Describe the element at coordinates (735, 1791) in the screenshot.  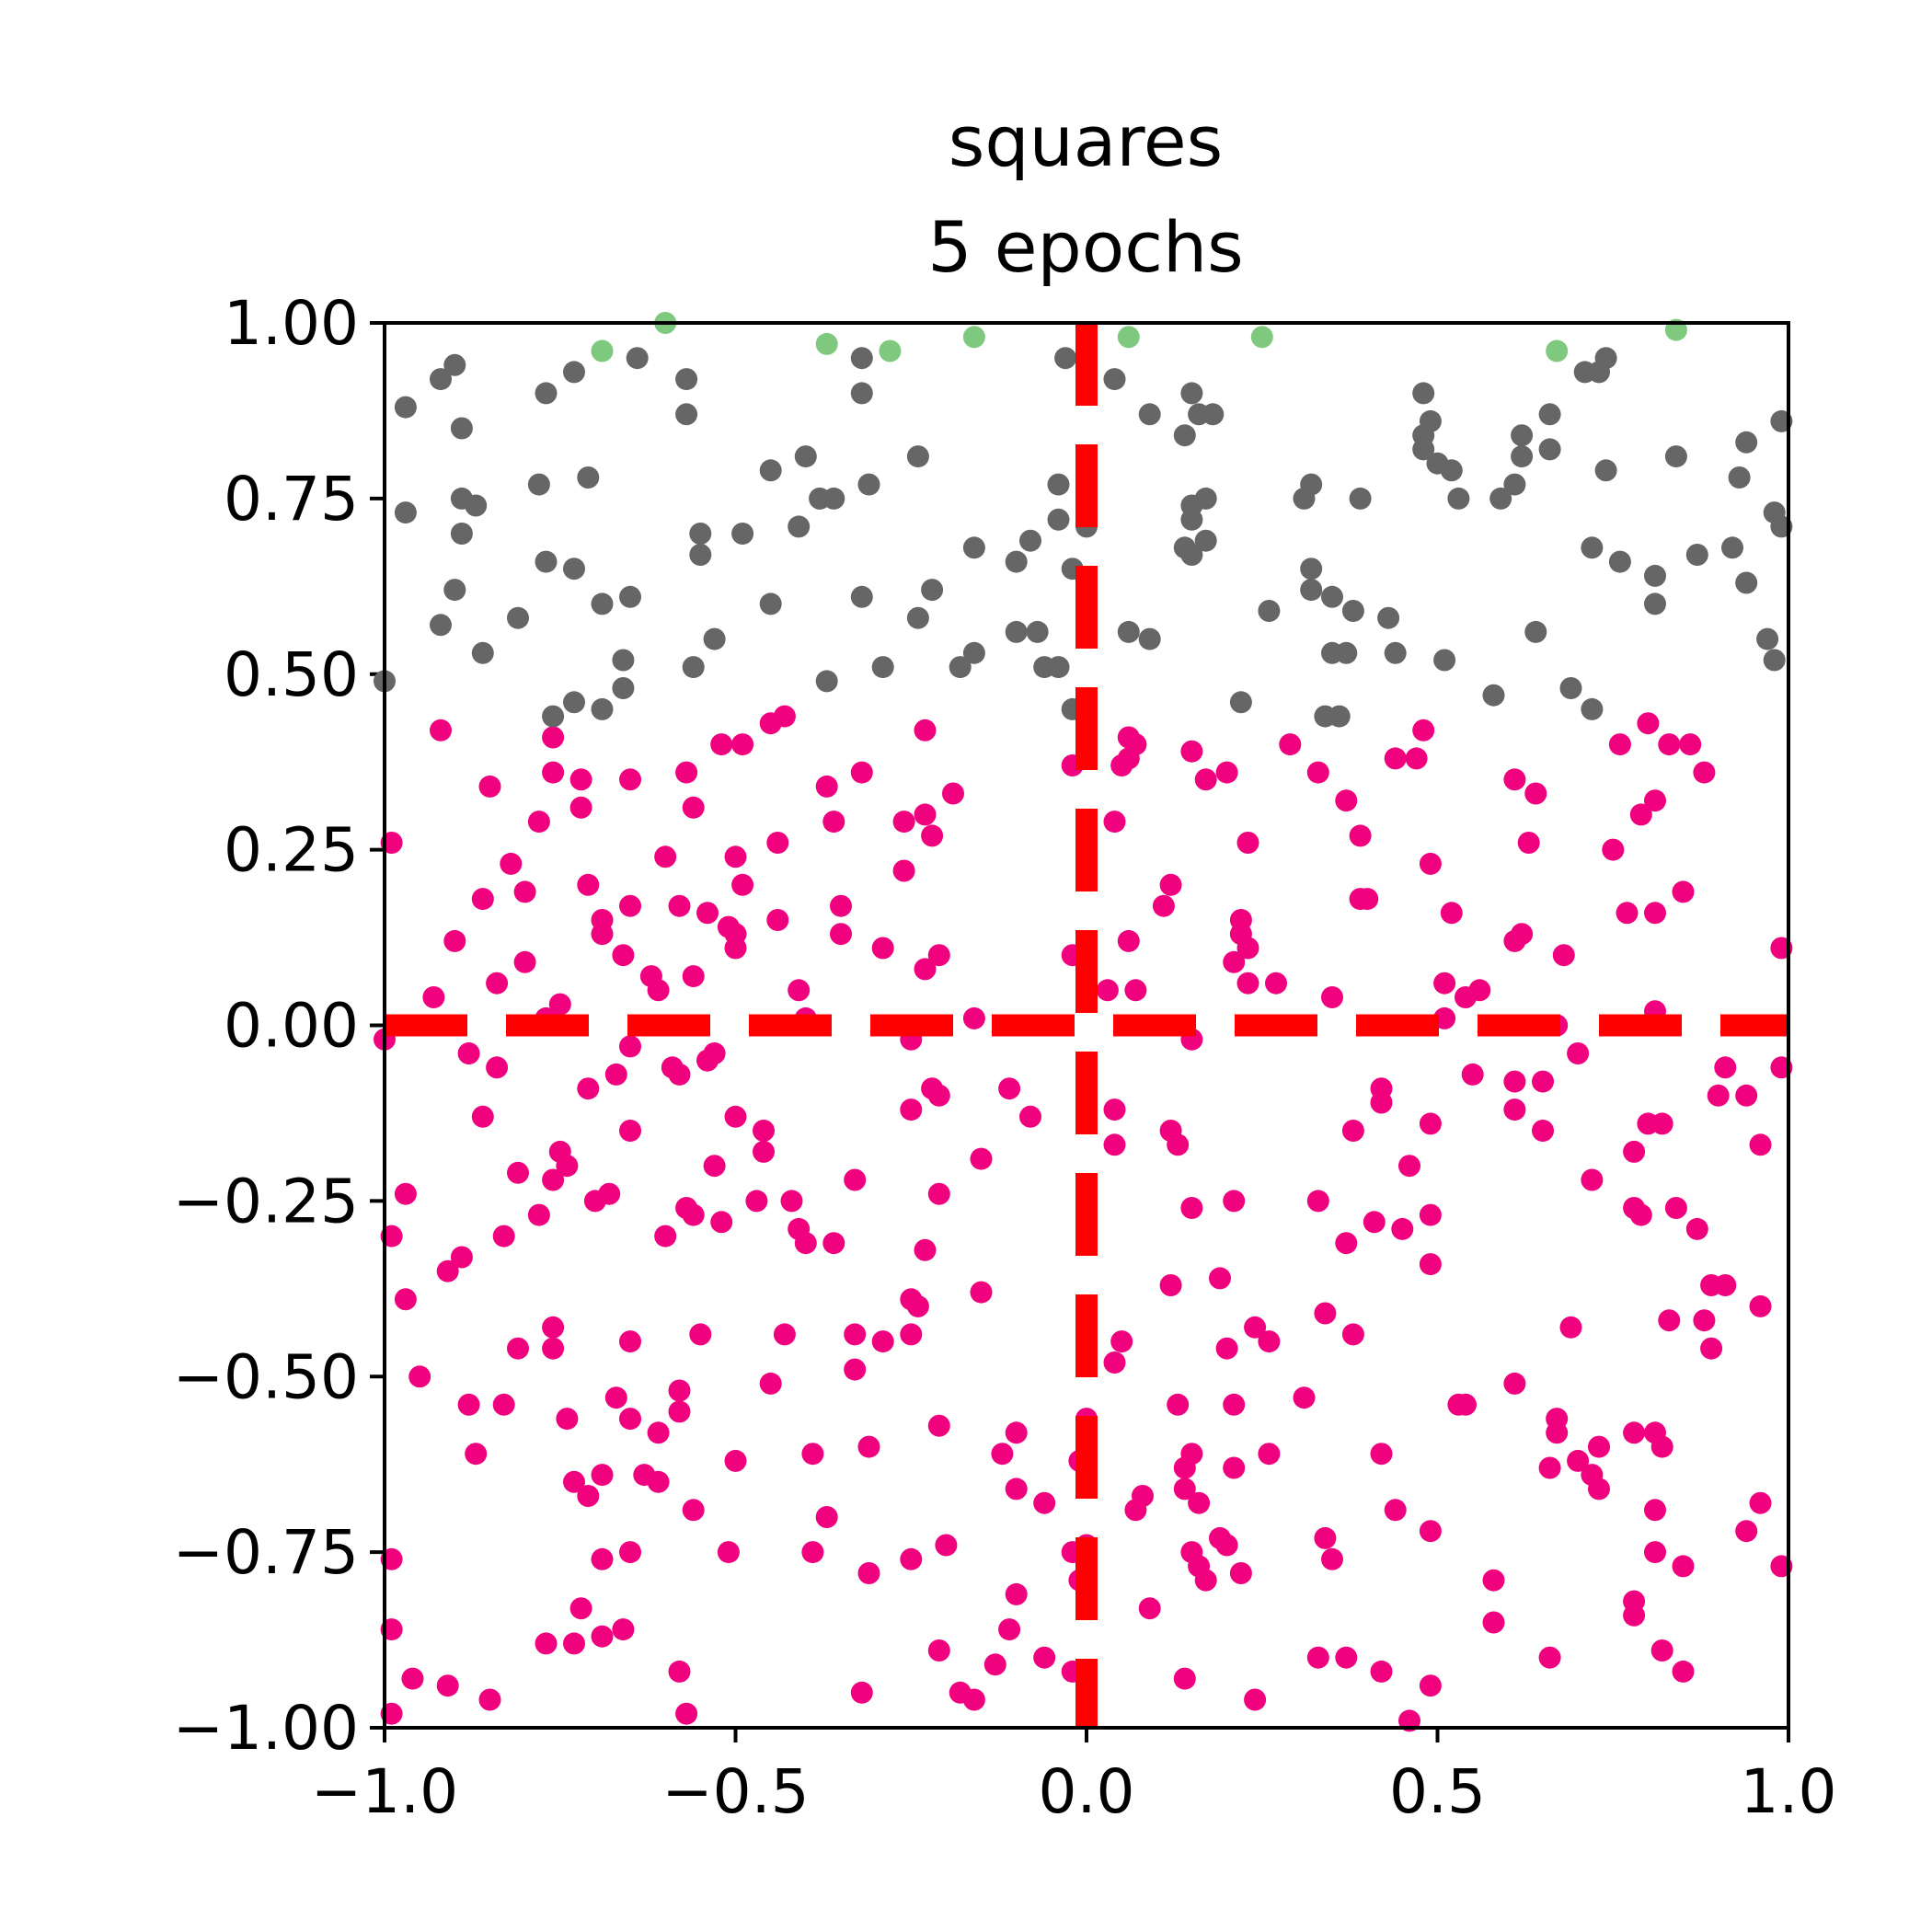
I see `x-tick-label: −0.5` at that location.